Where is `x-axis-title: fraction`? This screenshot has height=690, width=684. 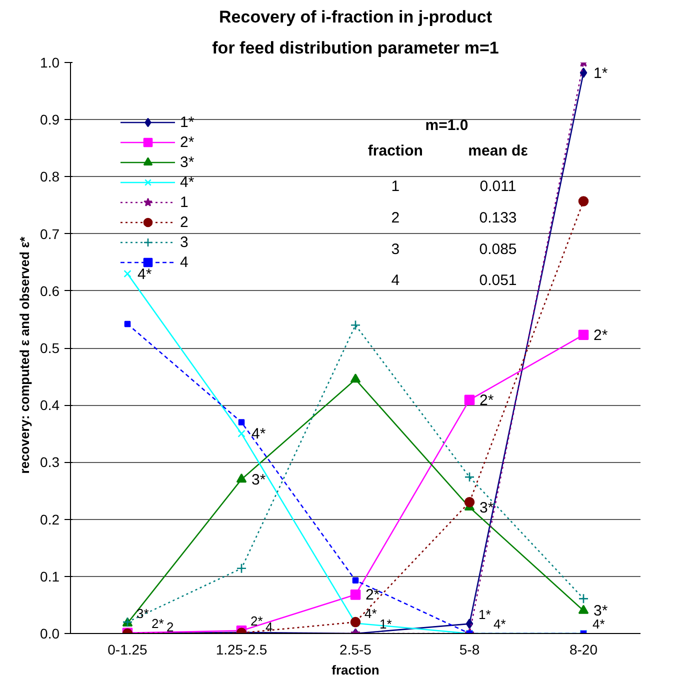
x-axis-title: fraction is located at coordinates (395, 151).